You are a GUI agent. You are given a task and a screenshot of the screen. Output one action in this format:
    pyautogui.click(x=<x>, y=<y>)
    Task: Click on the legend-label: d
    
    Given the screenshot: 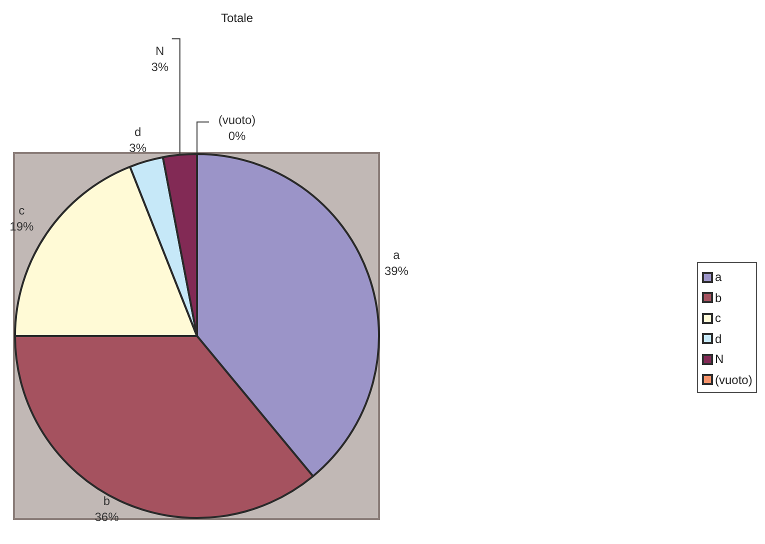 What is the action you would take?
    pyautogui.click(x=718, y=339)
    